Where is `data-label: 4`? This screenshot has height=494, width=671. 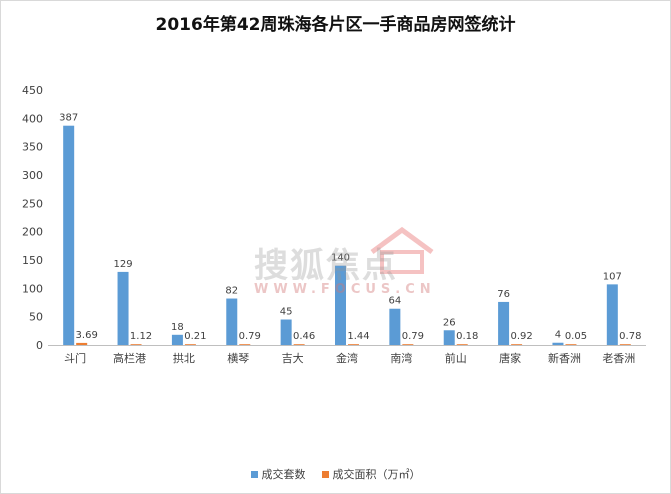
data-label: 4 is located at coordinates (558, 335).